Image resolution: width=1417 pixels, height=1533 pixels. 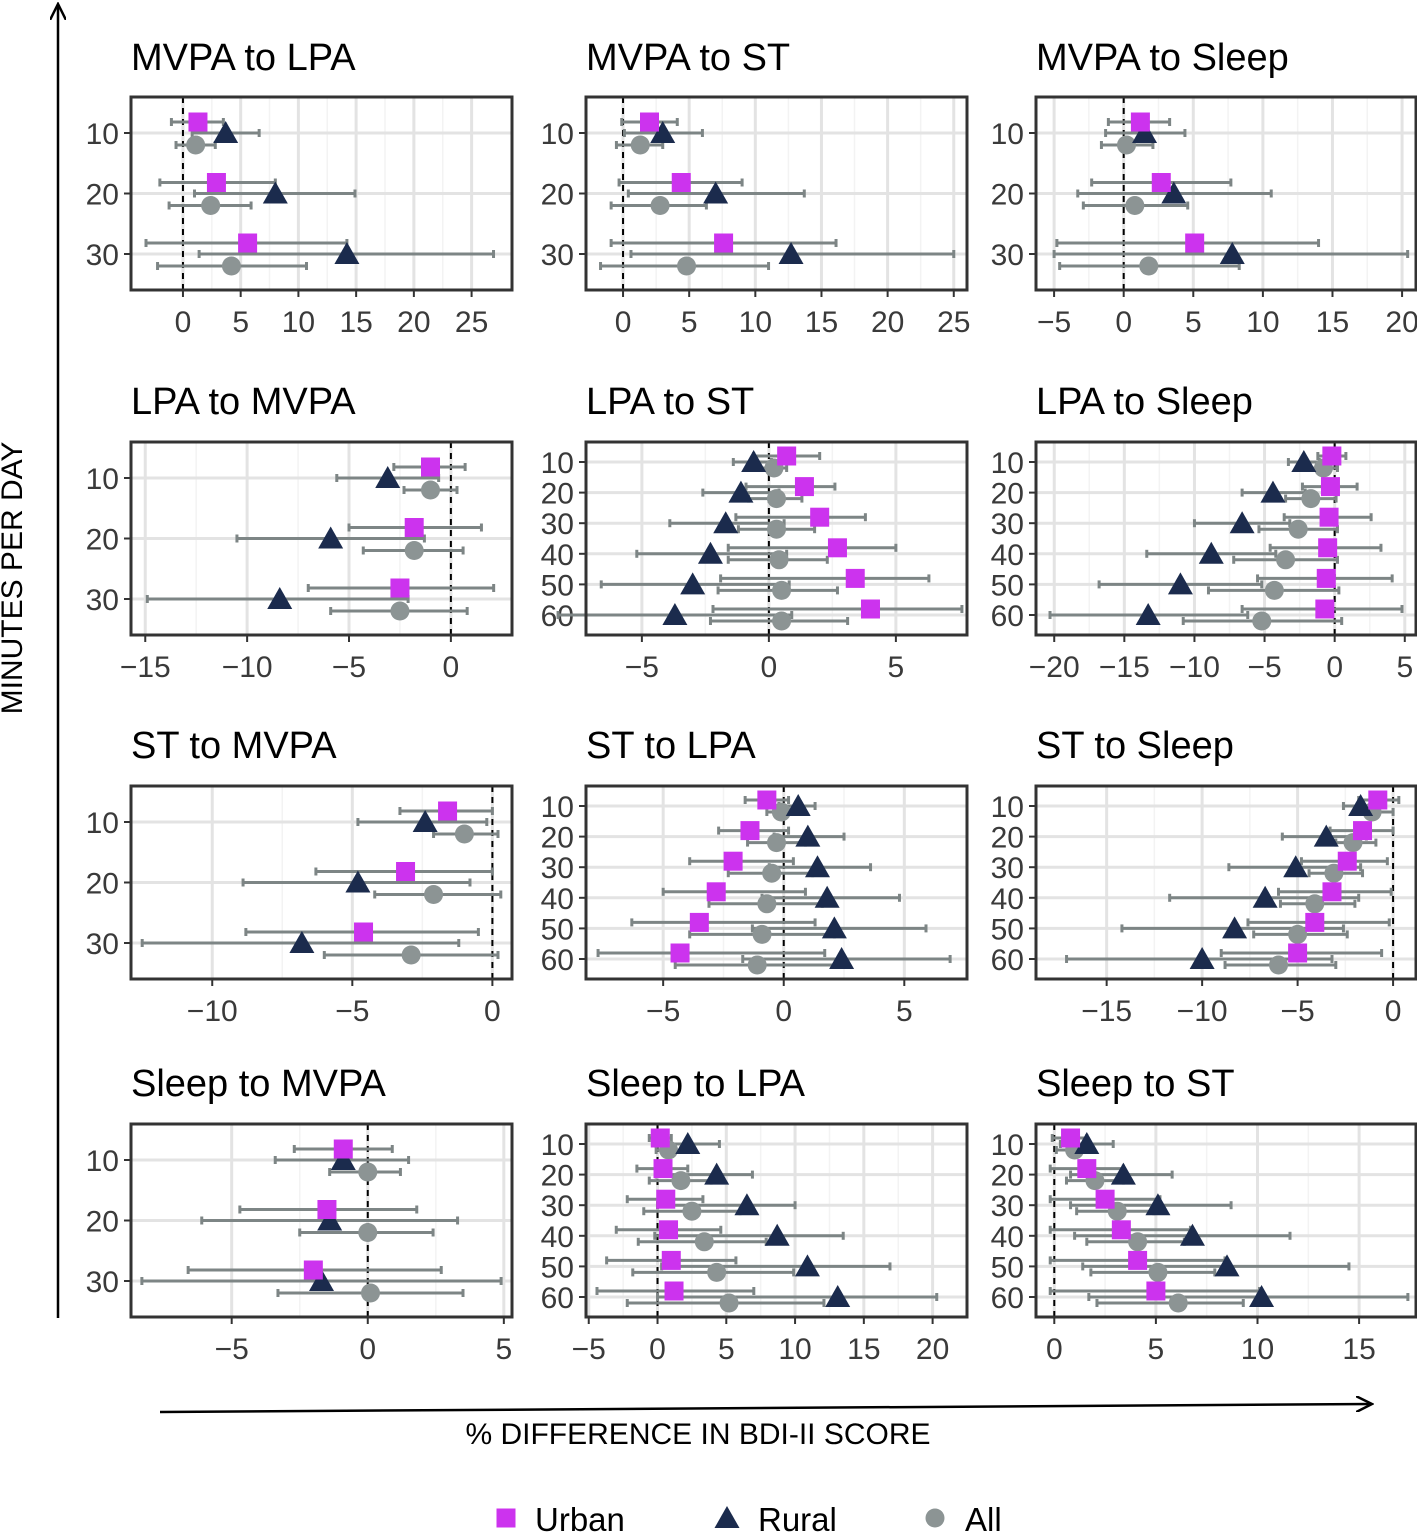 I want to click on y-tick-label: 50, so click(x=1007, y=1267).